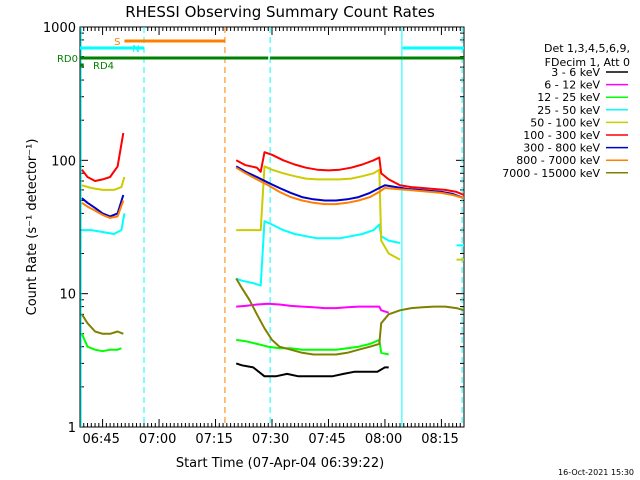  Describe the element at coordinates (575, 72) in the screenshot. I see `legend-entry-label: 3 - 6 keV` at that location.